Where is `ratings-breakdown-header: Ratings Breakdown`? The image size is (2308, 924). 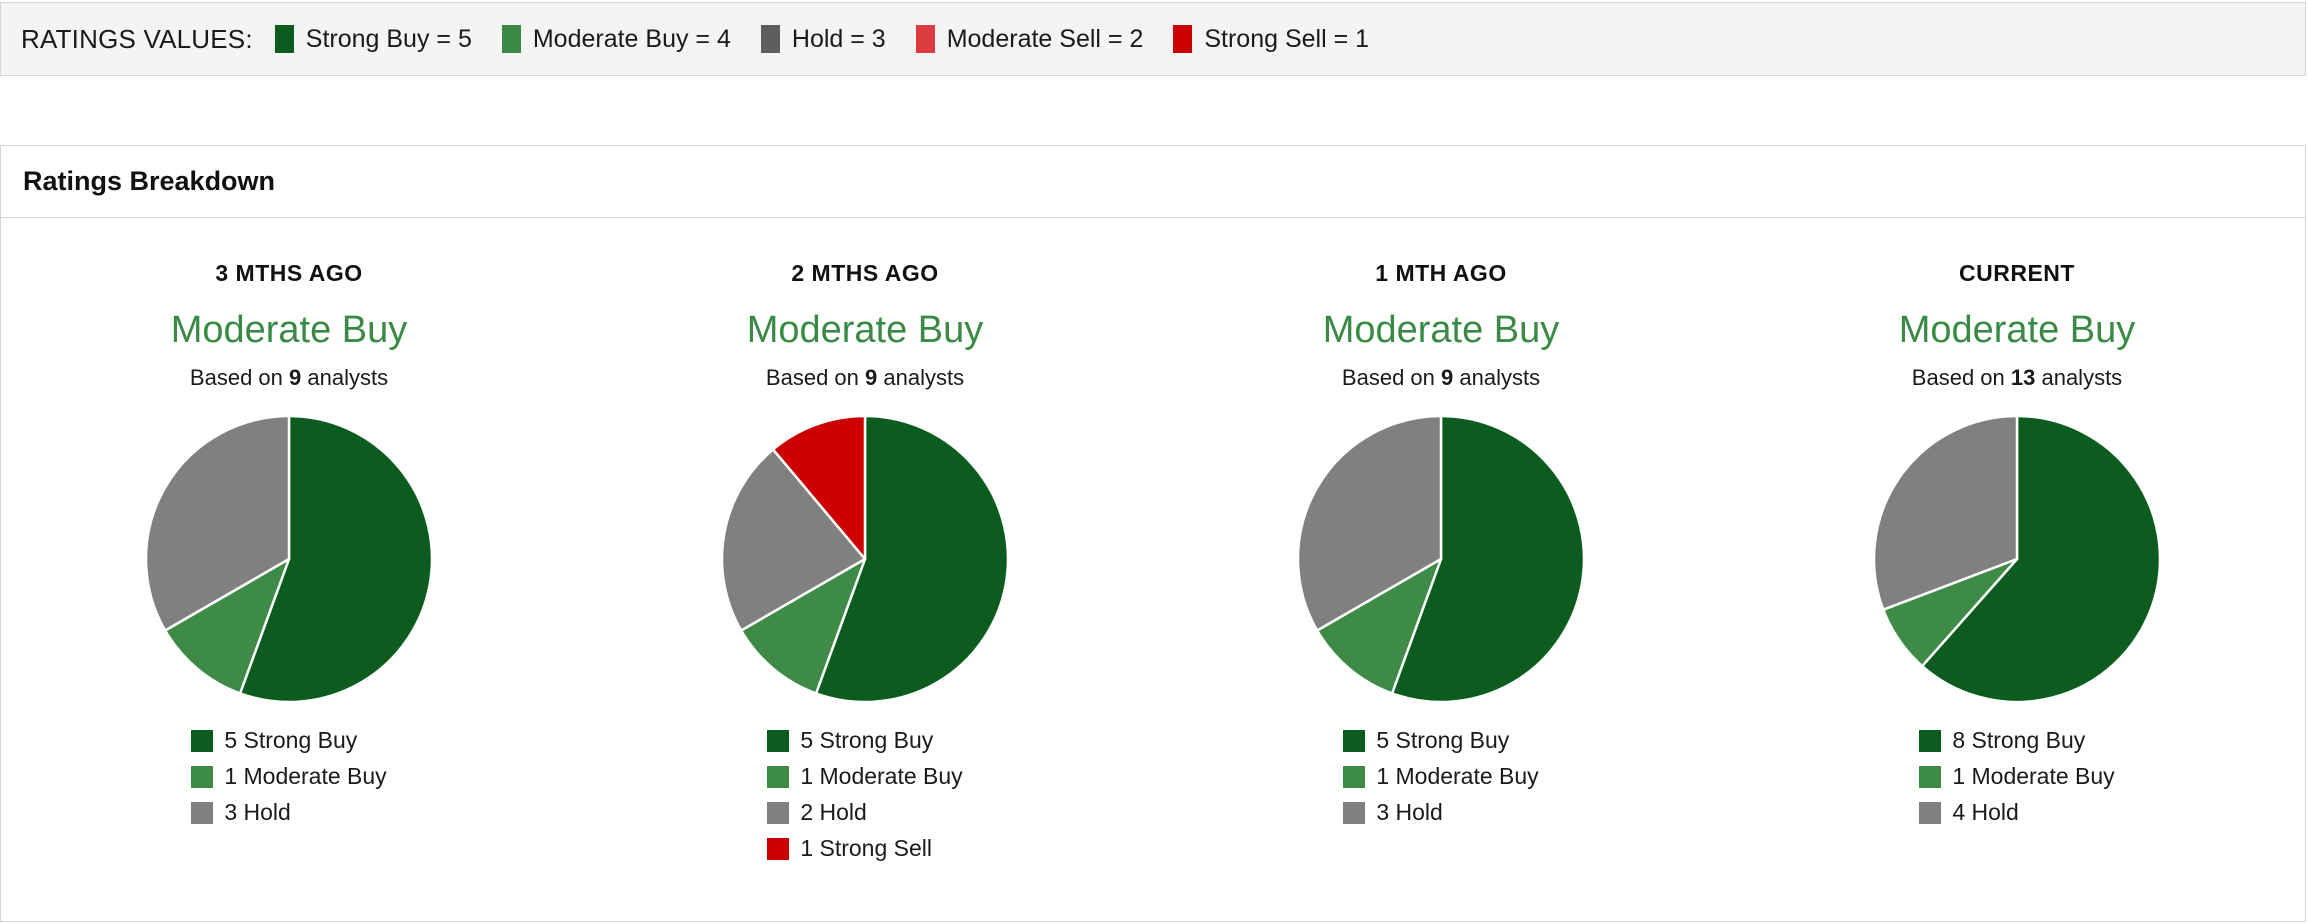 ratings-breakdown-header: Ratings Breakdown is located at coordinates (1153, 182).